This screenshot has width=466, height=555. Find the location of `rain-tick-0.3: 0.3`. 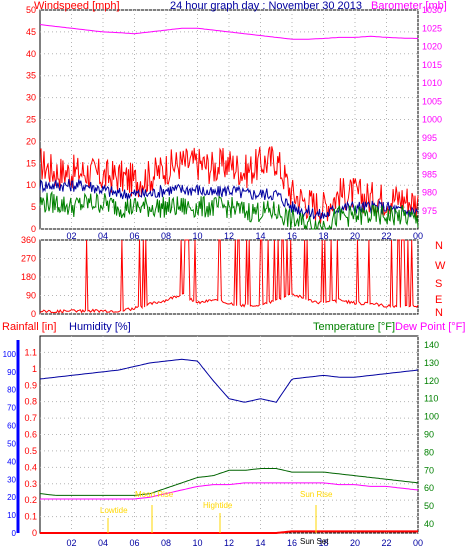

rain-tick-0.3: 0.3 is located at coordinates (30, 484).